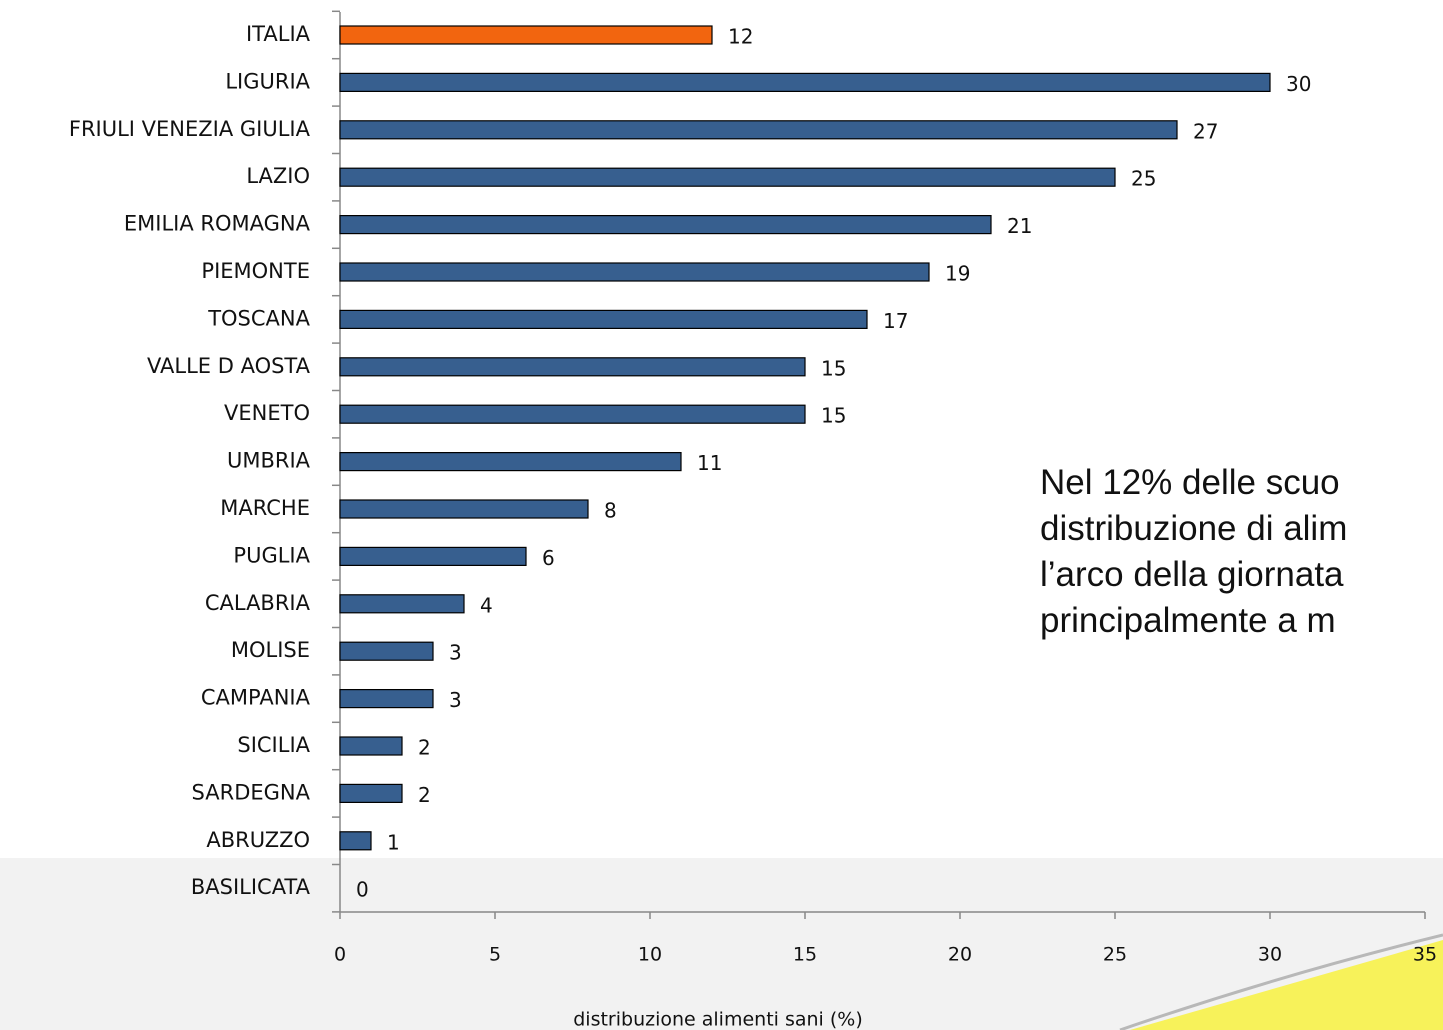 Image resolution: width=1443 pixels, height=1030 pixels. I want to click on x-tick-label: 10, so click(650, 955).